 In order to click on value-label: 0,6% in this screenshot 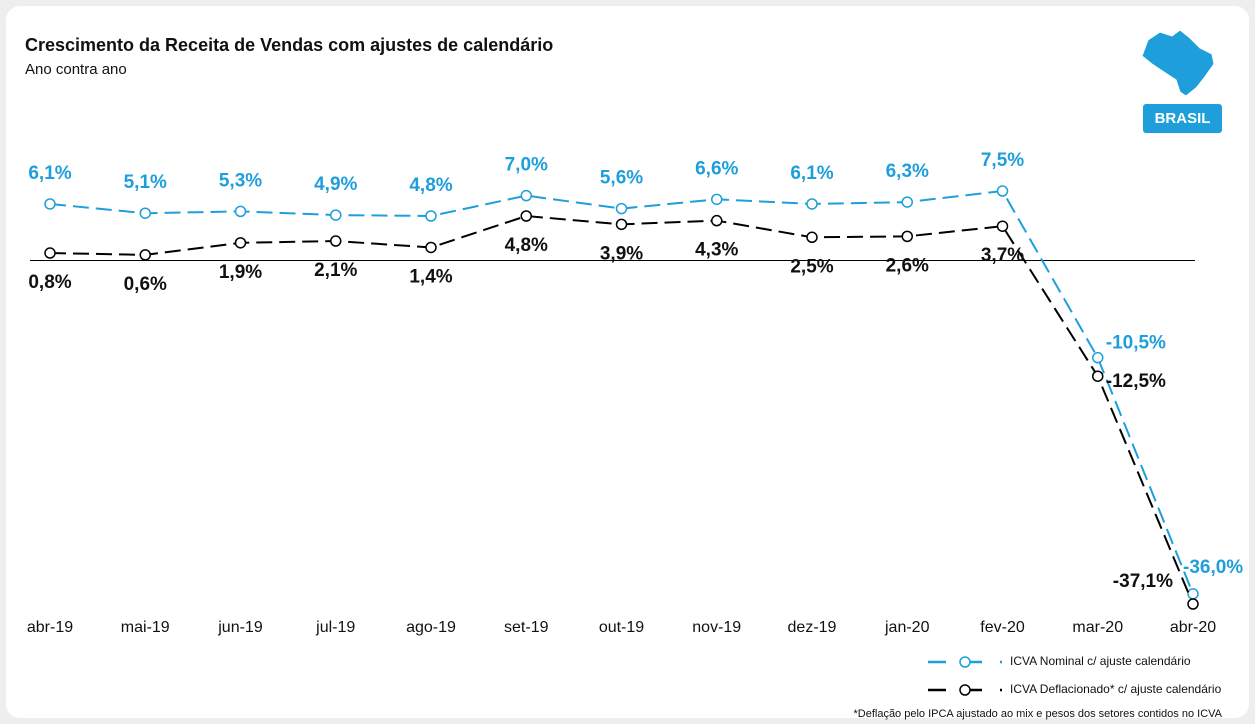, I will do `click(145, 284)`.